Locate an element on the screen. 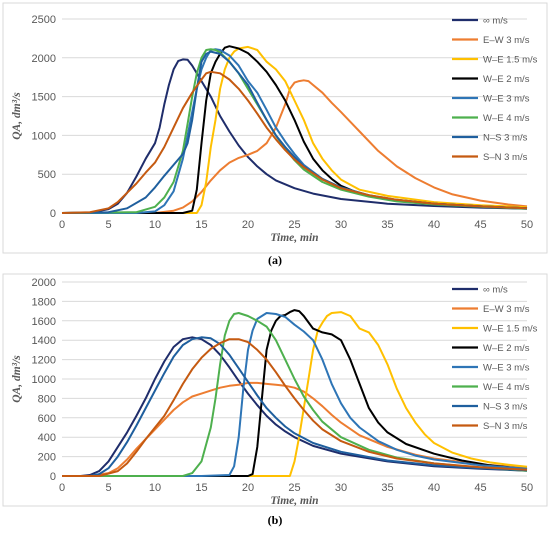 Image resolution: width=550 pixels, height=534 pixels. x-tick-label-b-50: 50 is located at coordinates (527, 488).